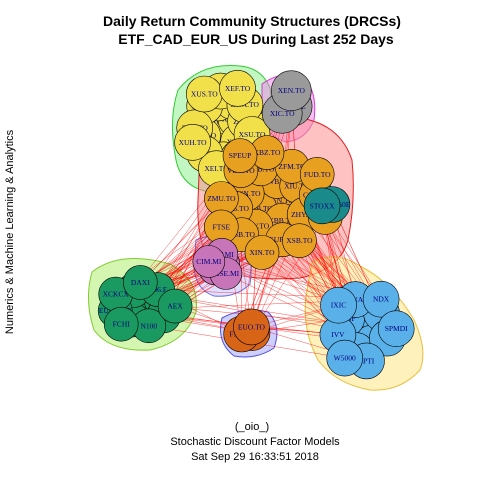 Image resolution: width=480 pixels, height=480 pixels. I want to click on node-label: XIU.TO, so click(297, 186).